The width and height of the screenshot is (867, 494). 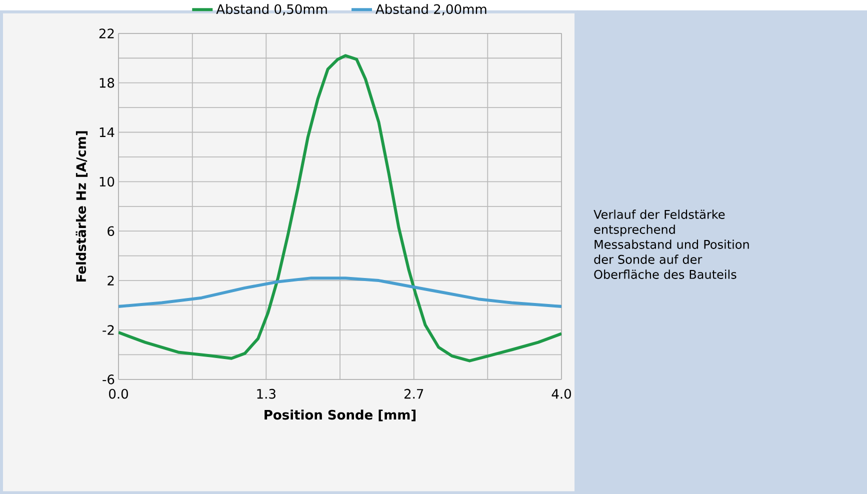 I want to click on y-tick-label: 14, so click(x=107, y=132).